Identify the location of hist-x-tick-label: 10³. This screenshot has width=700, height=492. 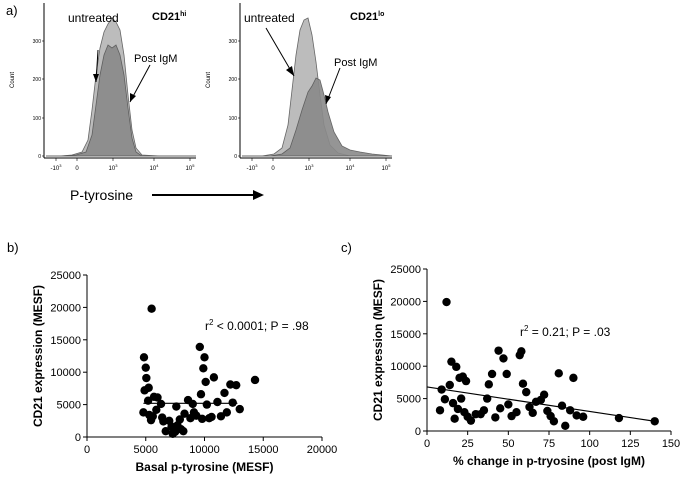
(310, 167).